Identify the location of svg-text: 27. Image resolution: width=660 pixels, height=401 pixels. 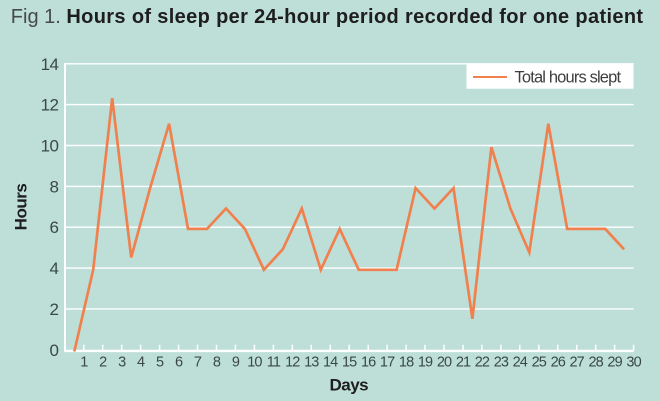
(577, 363).